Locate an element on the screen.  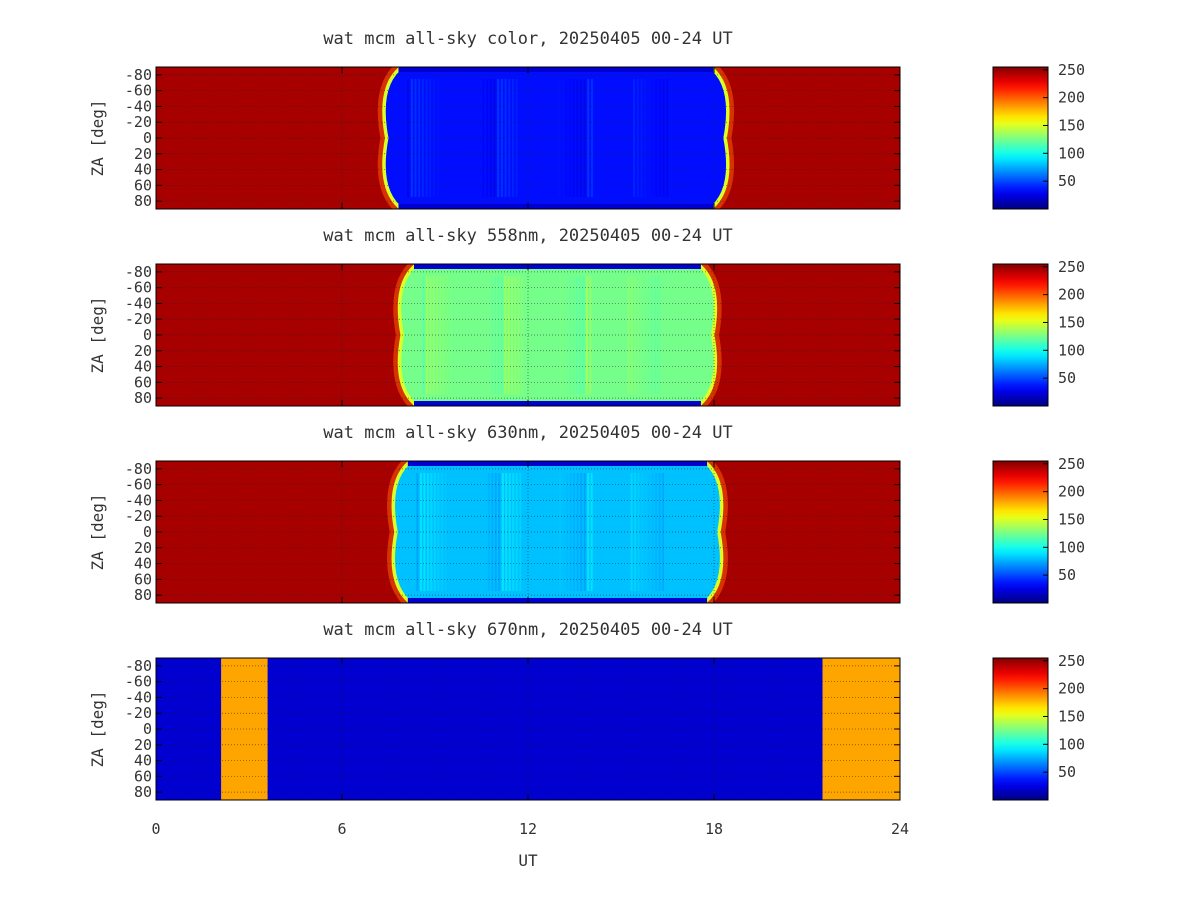
x-tick-label: 12 is located at coordinates (528, 829).